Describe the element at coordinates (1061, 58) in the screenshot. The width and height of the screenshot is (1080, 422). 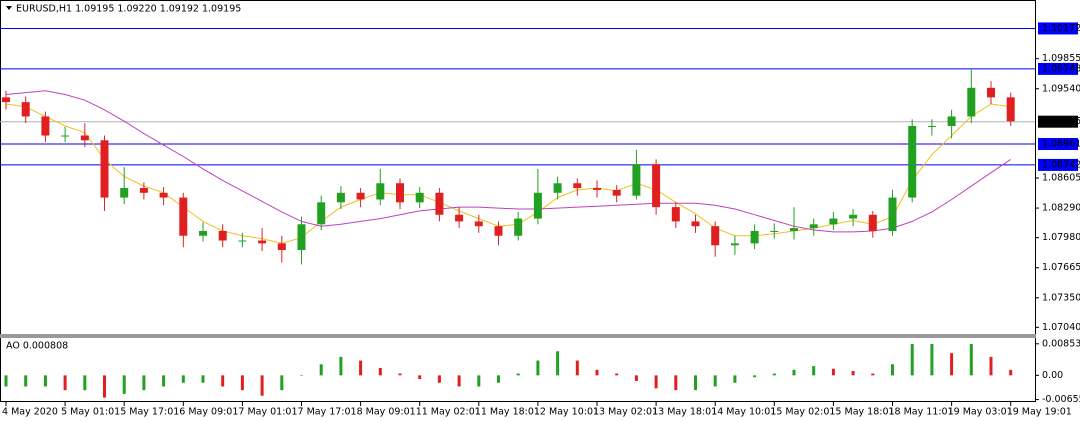
I see `y-tick-label: 1.09855` at that location.